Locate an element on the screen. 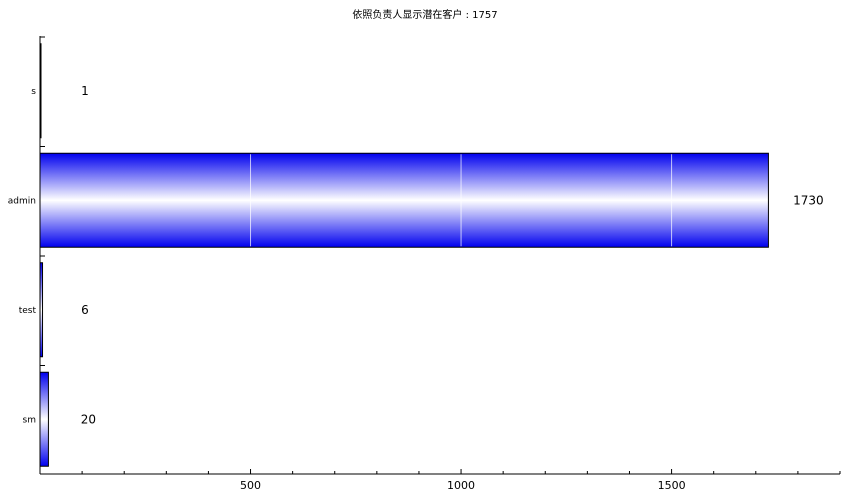 Image resolution: width=850 pixels, height=504 pixels. x-tick-label: 1500 is located at coordinates (672, 485).